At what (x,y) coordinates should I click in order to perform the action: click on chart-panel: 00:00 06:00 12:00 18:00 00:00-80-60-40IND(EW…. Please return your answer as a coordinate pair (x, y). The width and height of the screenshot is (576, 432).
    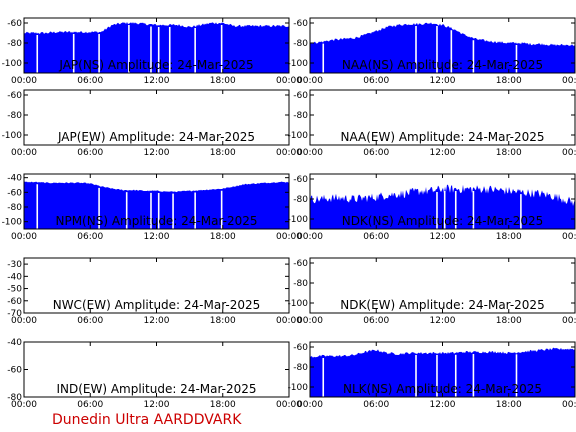
    Looking at the image, I should click on (154, 374).